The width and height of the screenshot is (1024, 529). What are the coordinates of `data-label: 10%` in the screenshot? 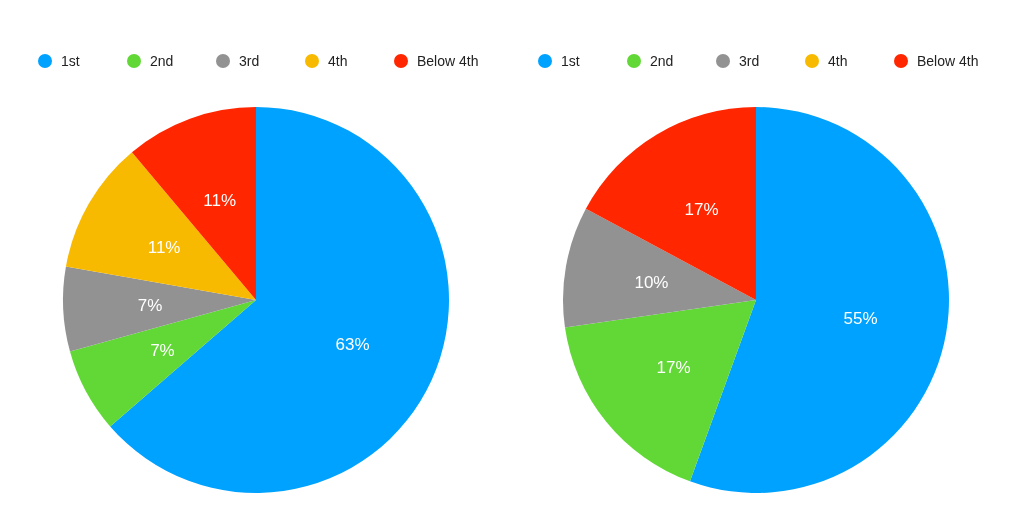 It's located at (651, 282).